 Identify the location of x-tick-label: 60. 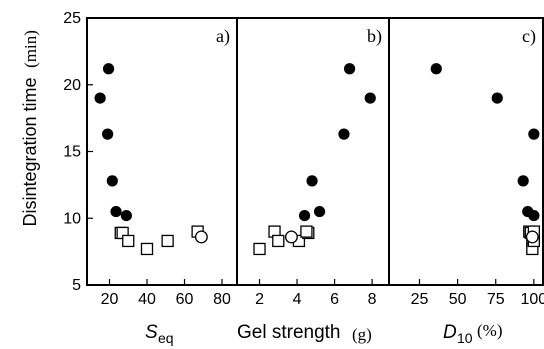
(185, 299).